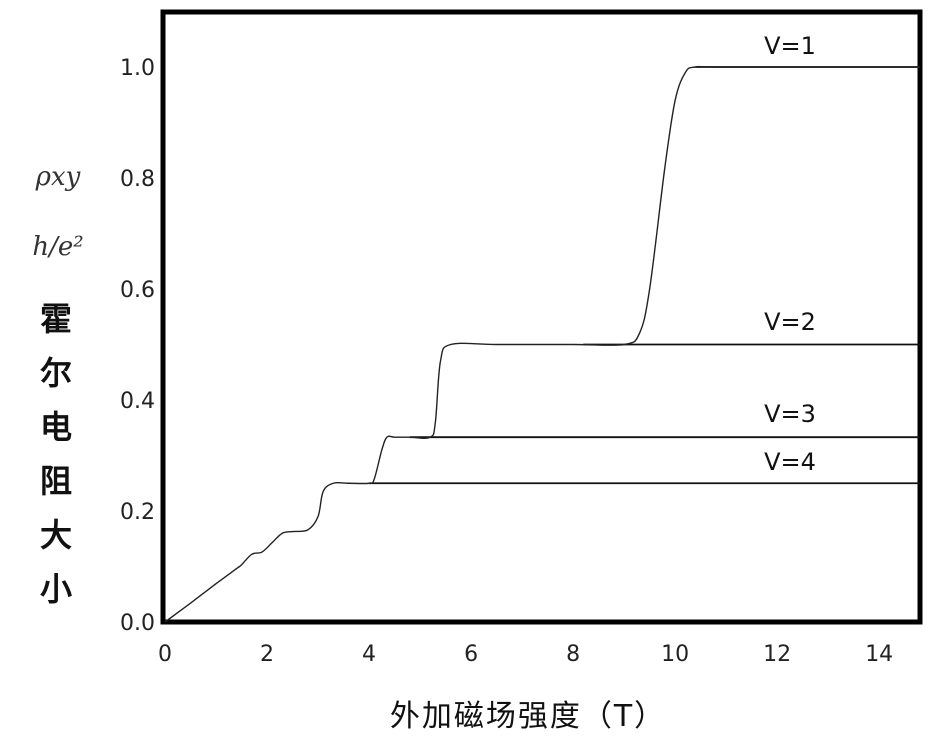 The height and width of the screenshot is (745, 940). What do you see at coordinates (790, 414) in the screenshot?
I see `plateau-label: V=3` at bounding box center [790, 414].